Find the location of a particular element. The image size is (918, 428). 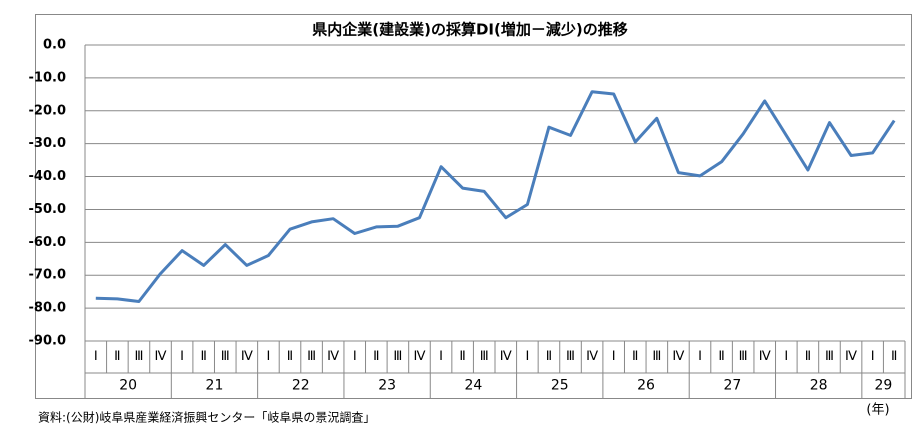

y-tick-label: -40.0 is located at coordinates (47, 176).